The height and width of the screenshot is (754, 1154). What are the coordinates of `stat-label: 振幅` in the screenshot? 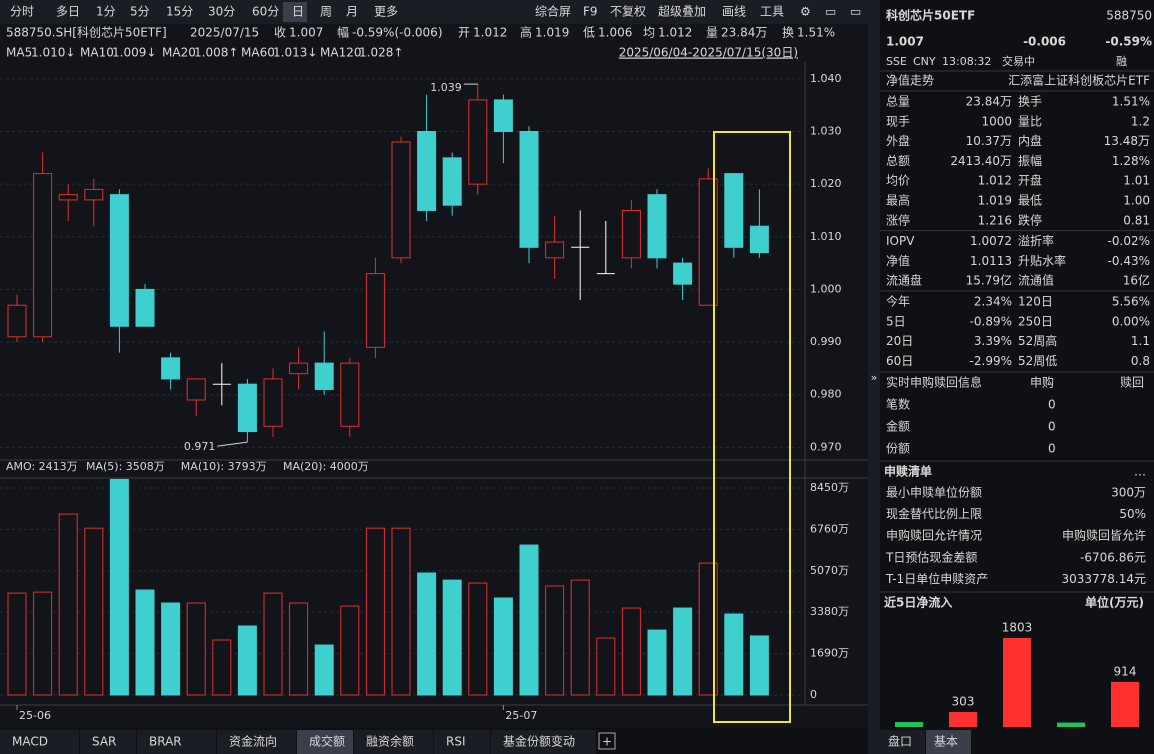 It's located at (1030, 160).